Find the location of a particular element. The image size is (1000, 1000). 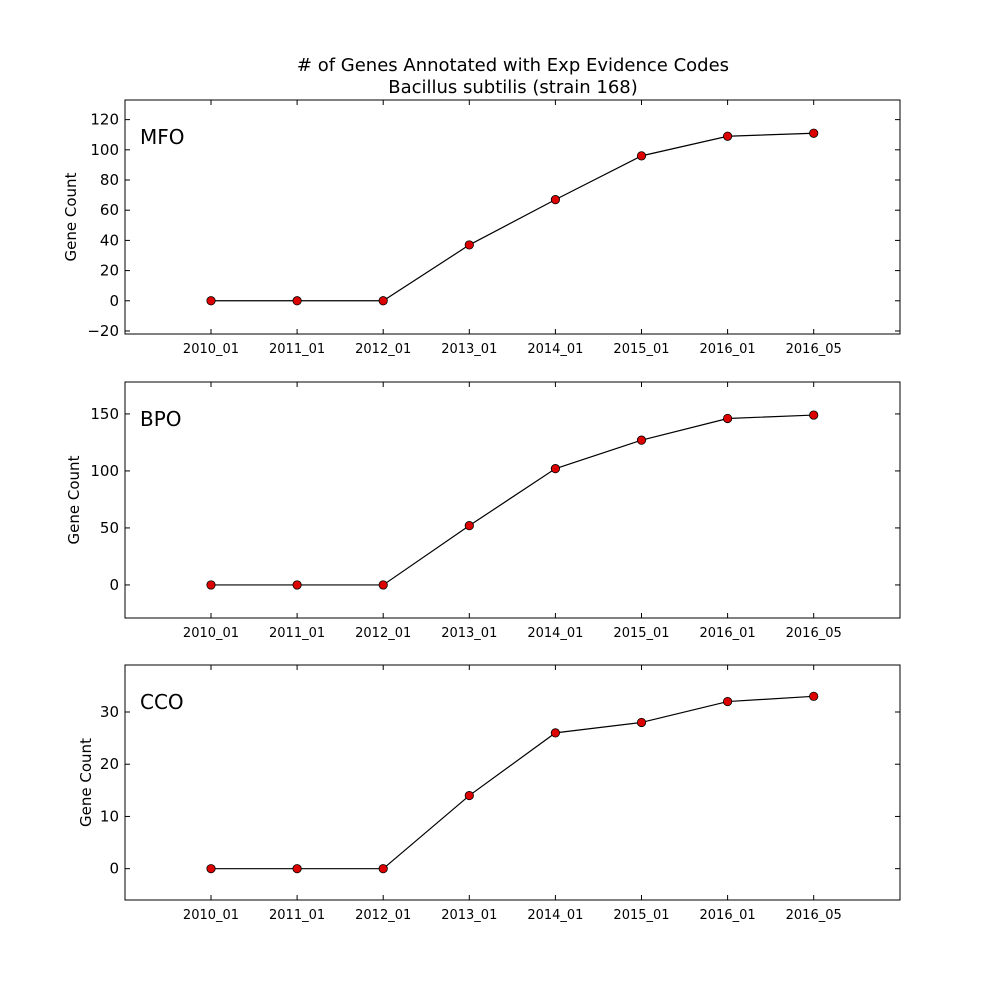

y-tick-label: 50 is located at coordinates (109, 528).